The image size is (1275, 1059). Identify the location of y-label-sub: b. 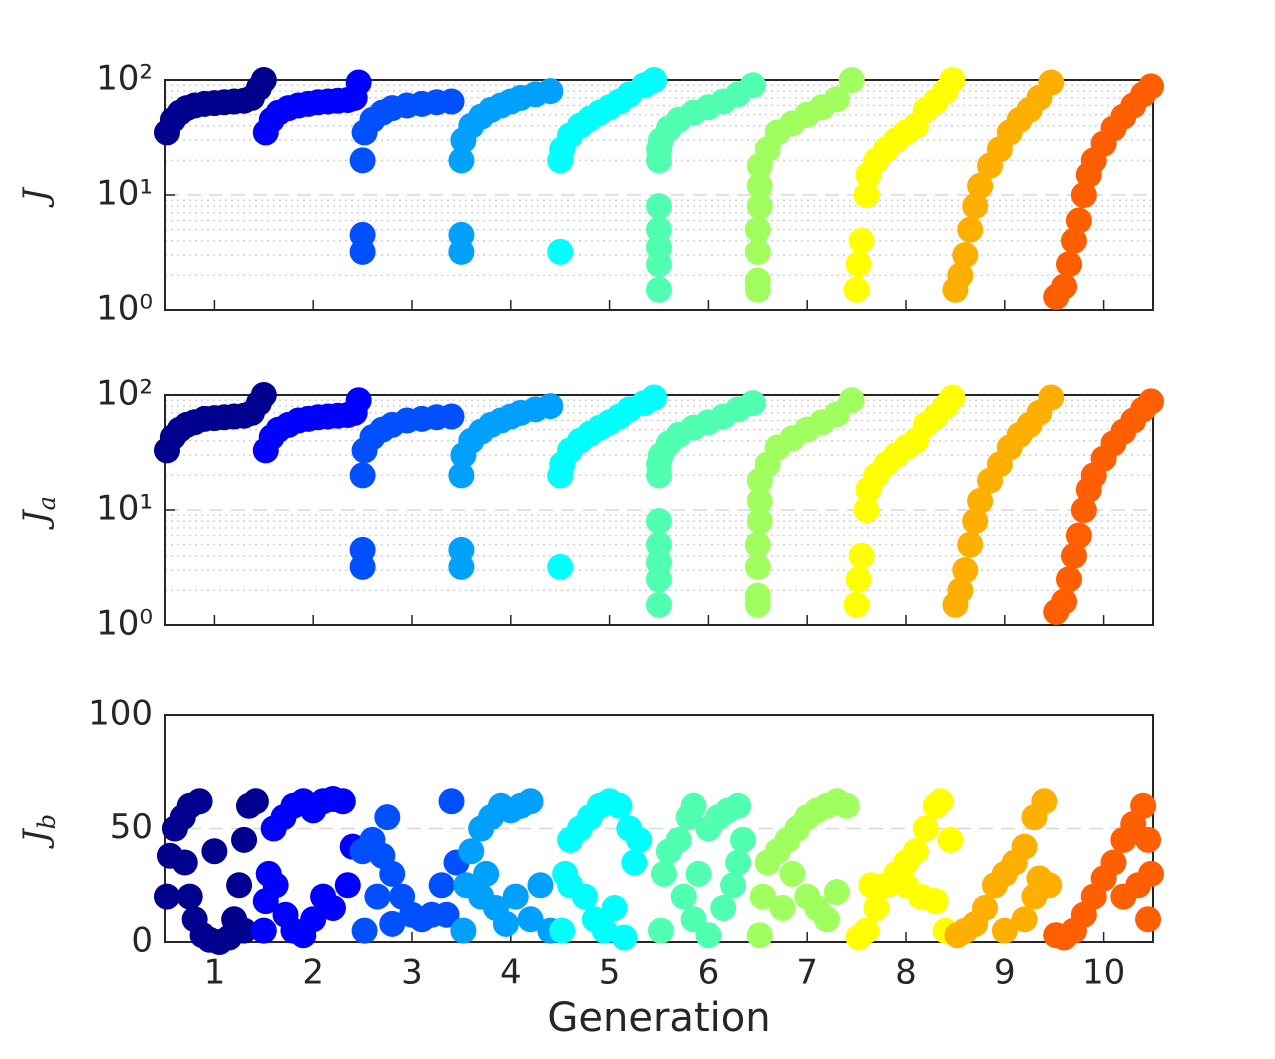
(47, 821).